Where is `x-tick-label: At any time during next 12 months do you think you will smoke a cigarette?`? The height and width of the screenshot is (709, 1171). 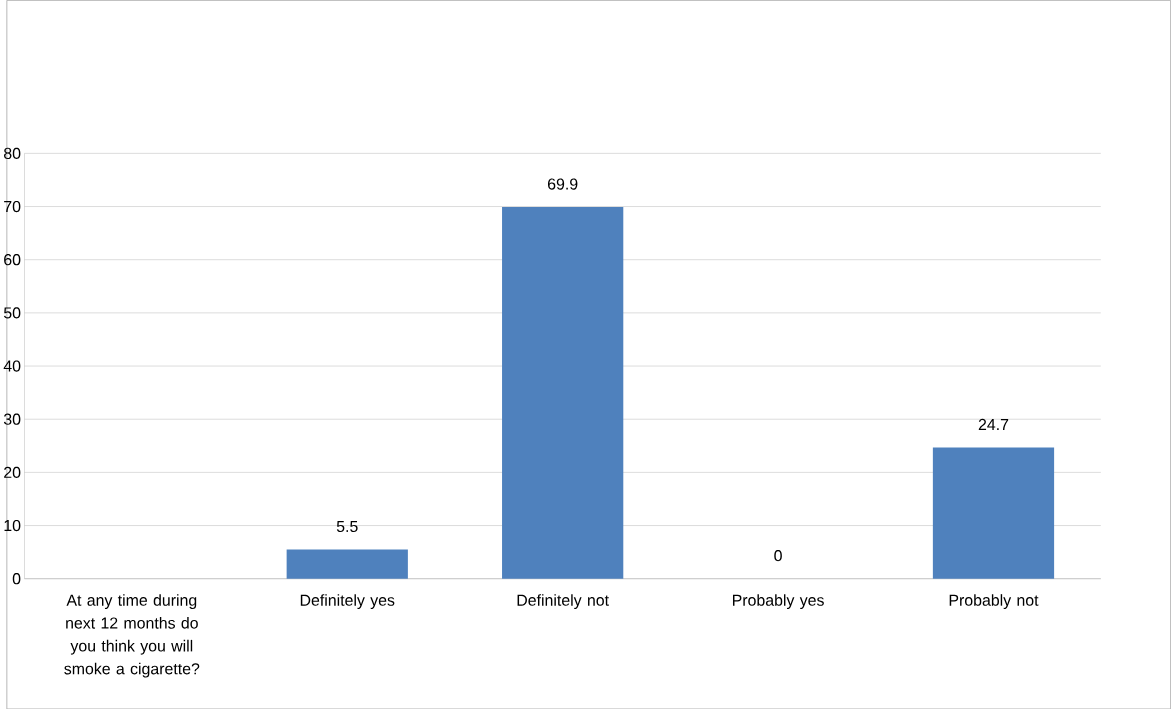
x-tick-label: At any time during next 12 months do you think you will smoke a cigarette? is located at coordinates (132, 635).